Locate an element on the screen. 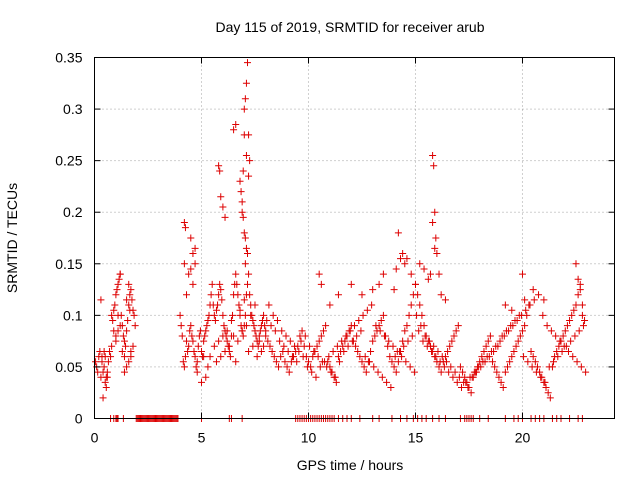  y-tick-label-0: 0 is located at coordinates (79, 419).